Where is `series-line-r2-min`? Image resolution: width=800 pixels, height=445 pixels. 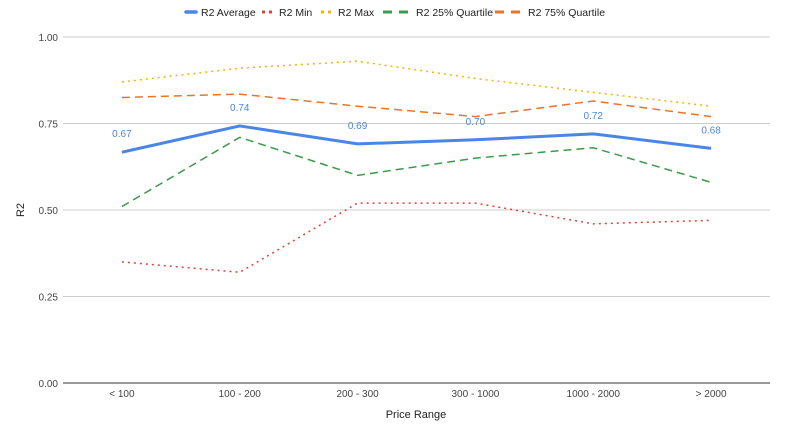 series-line-r2-min is located at coordinates (416, 238).